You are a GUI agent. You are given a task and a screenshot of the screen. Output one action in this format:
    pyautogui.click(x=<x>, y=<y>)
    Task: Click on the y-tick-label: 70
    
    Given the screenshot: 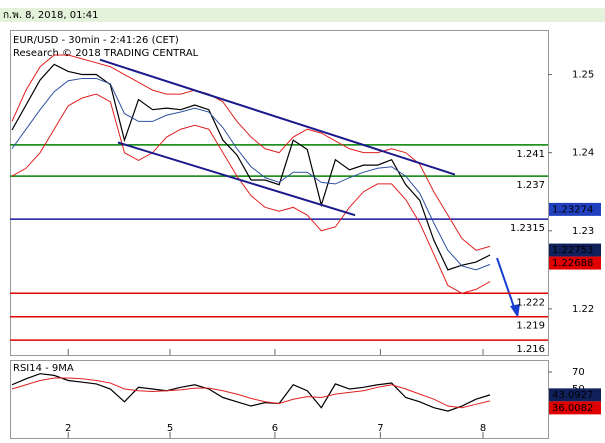 What is the action you would take?
    pyautogui.click(x=578, y=372)
    